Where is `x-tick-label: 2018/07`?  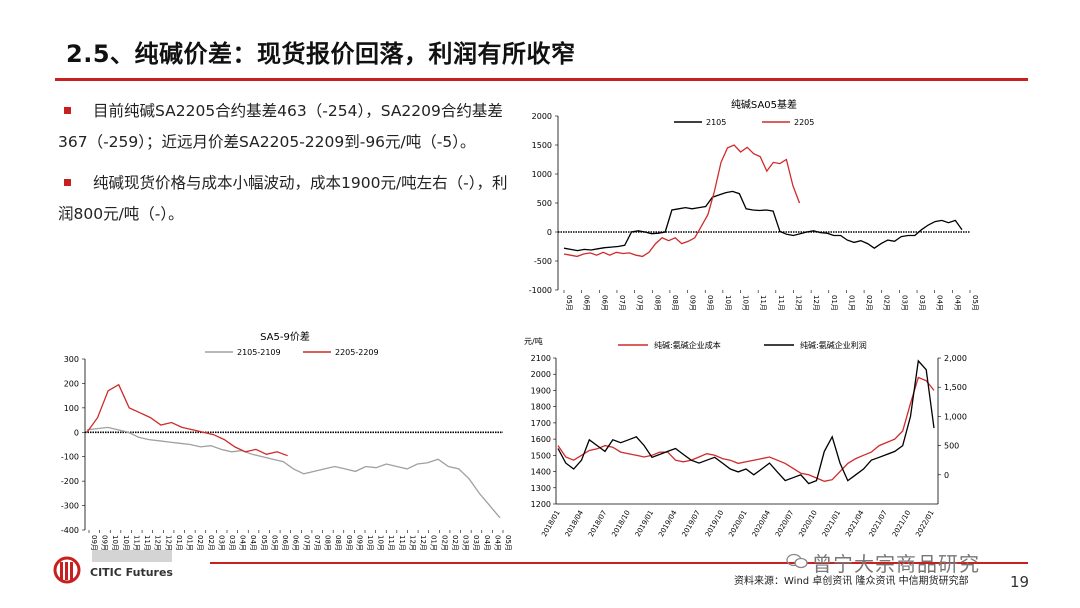 x-tick-label: 2018/07 is located at coordinates (597, 523).